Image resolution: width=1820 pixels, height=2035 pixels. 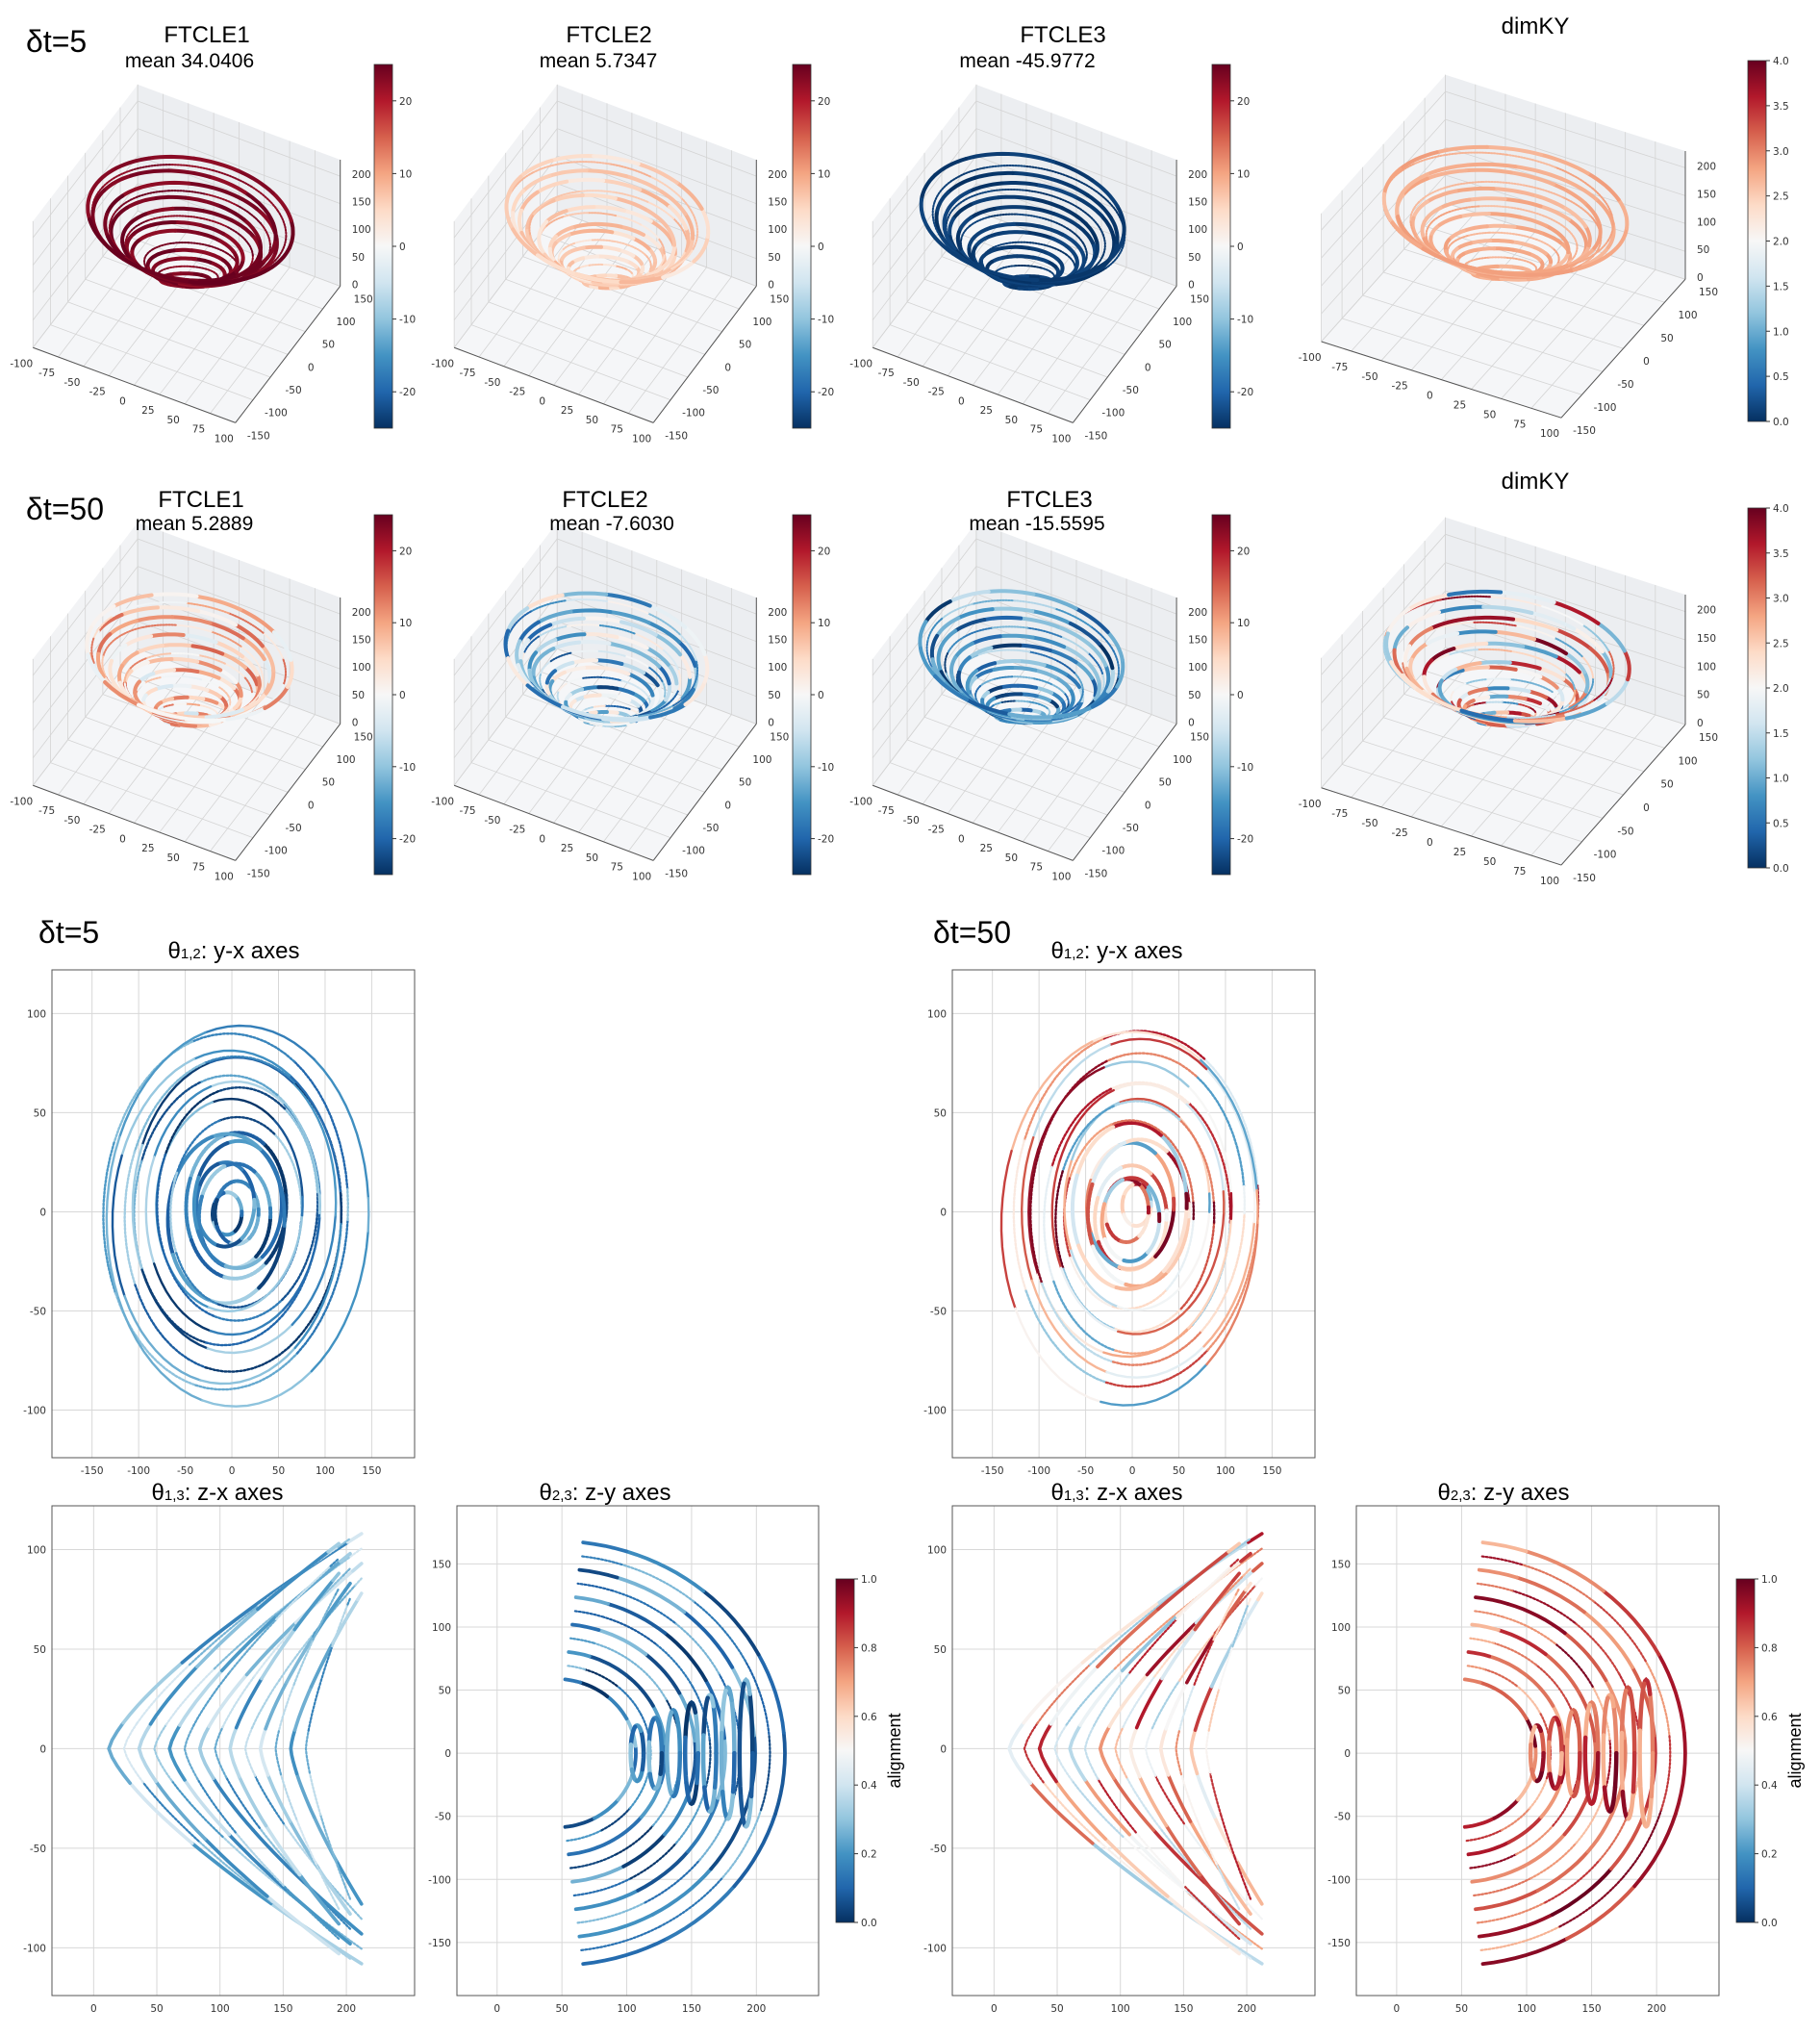 What do you see at coordinates (824, 551) in the screenshot?
I see `colorbar-tick-label: 20` at bounding box center [824, 551].